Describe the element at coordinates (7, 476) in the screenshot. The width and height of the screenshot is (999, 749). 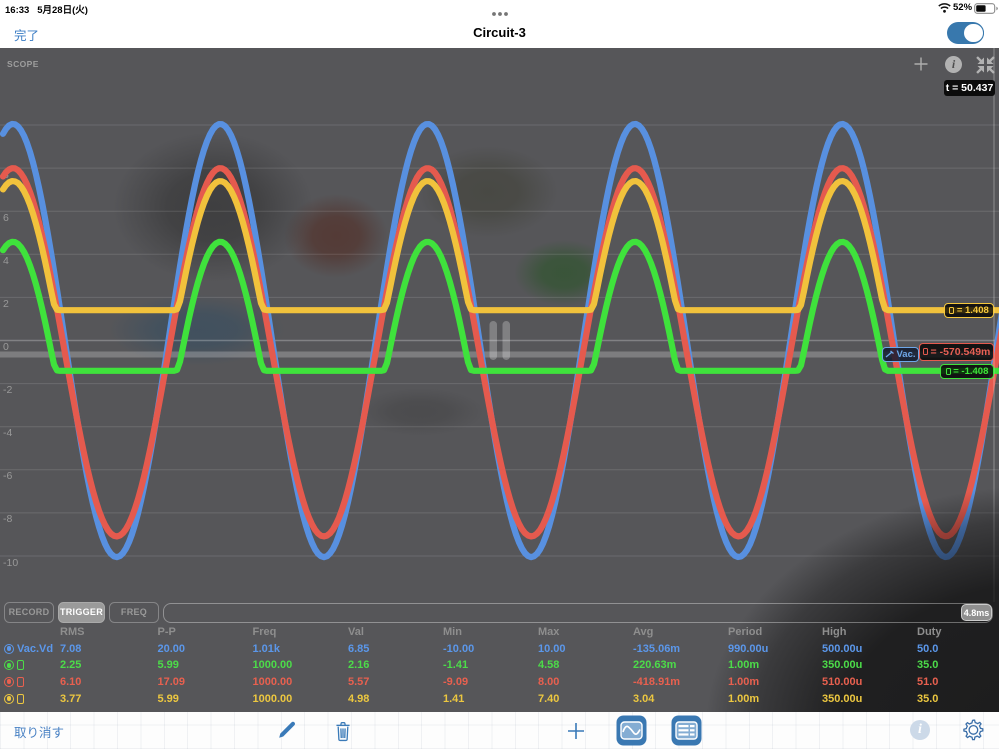
I see `svg-text: -6` at that location.